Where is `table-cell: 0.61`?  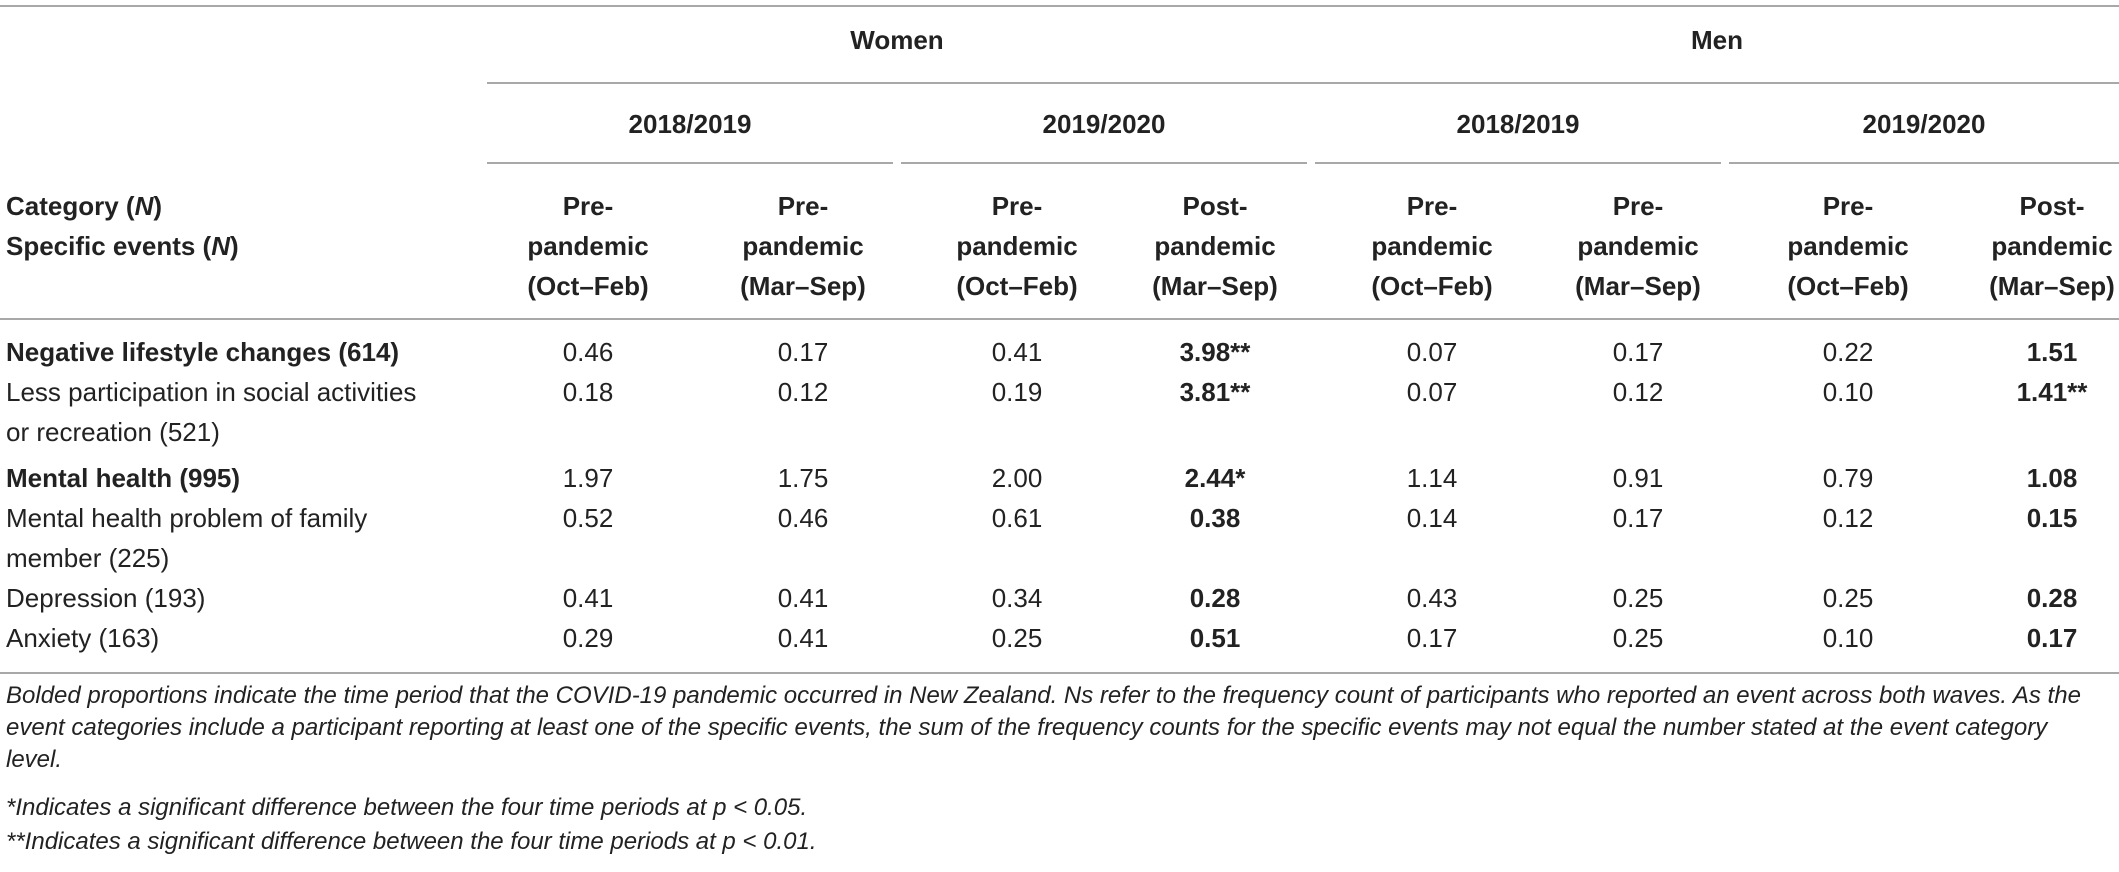 table-cell: 0.61 is located at coordinates (1017, 518).